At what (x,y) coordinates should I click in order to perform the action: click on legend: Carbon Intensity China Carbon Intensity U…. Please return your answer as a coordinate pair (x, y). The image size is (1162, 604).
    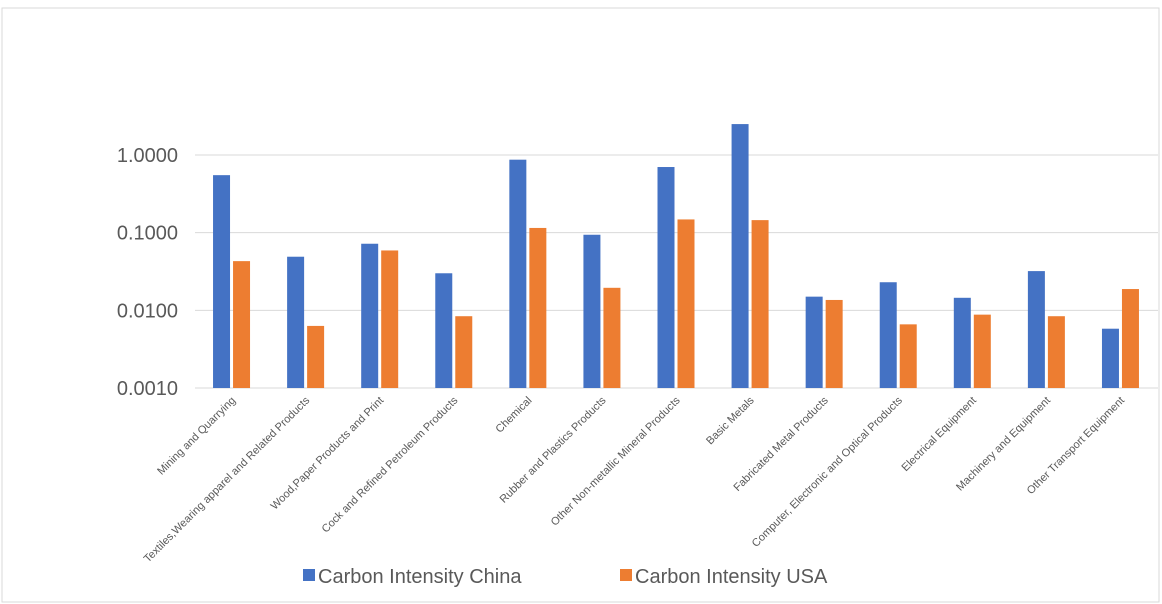
    Looking at the image, I should click on (565, 577).